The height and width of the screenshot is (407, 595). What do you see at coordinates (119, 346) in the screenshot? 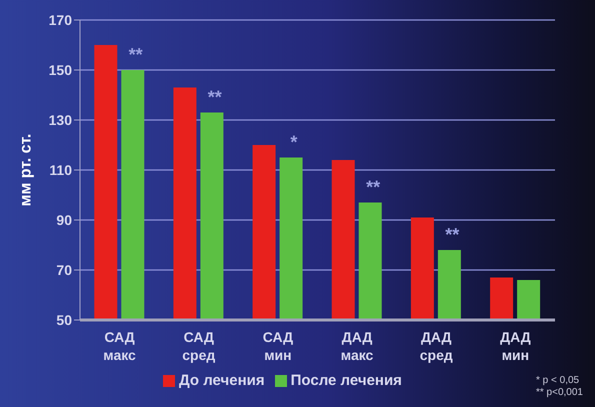
I see `x-tick-label: САД макс` at bounding box center [119, 346].